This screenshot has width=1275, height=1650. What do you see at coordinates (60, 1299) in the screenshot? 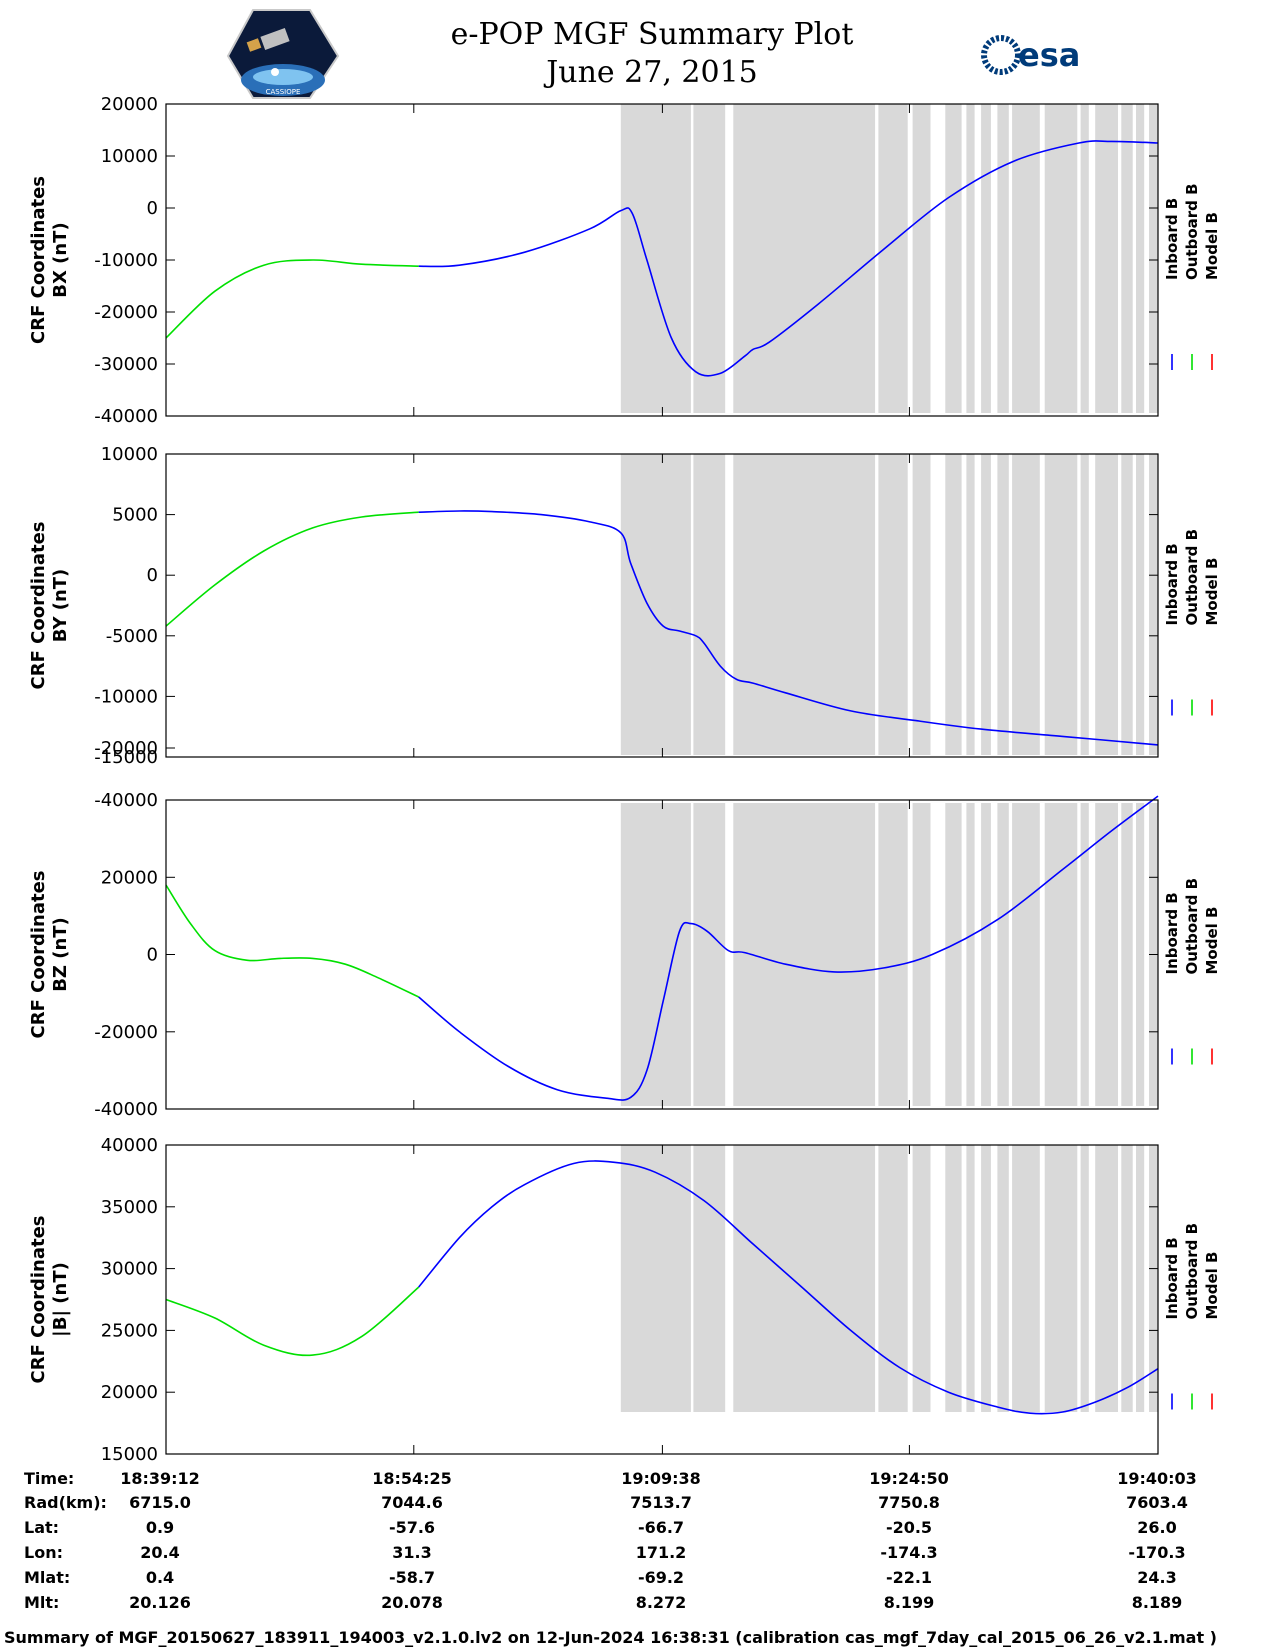
I see `y-axis-label: |B| (nT)` at bounding box center [60, 1299].